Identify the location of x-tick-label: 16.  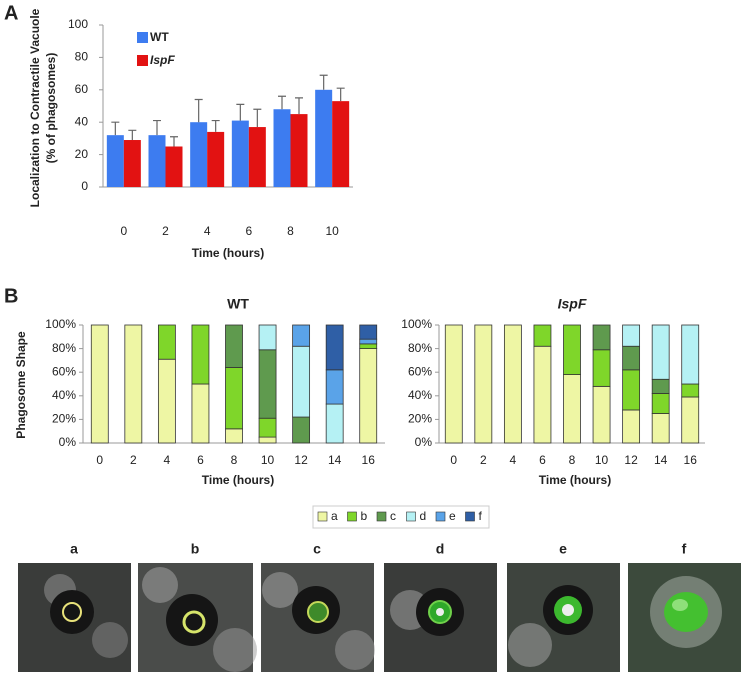
(691, 460).